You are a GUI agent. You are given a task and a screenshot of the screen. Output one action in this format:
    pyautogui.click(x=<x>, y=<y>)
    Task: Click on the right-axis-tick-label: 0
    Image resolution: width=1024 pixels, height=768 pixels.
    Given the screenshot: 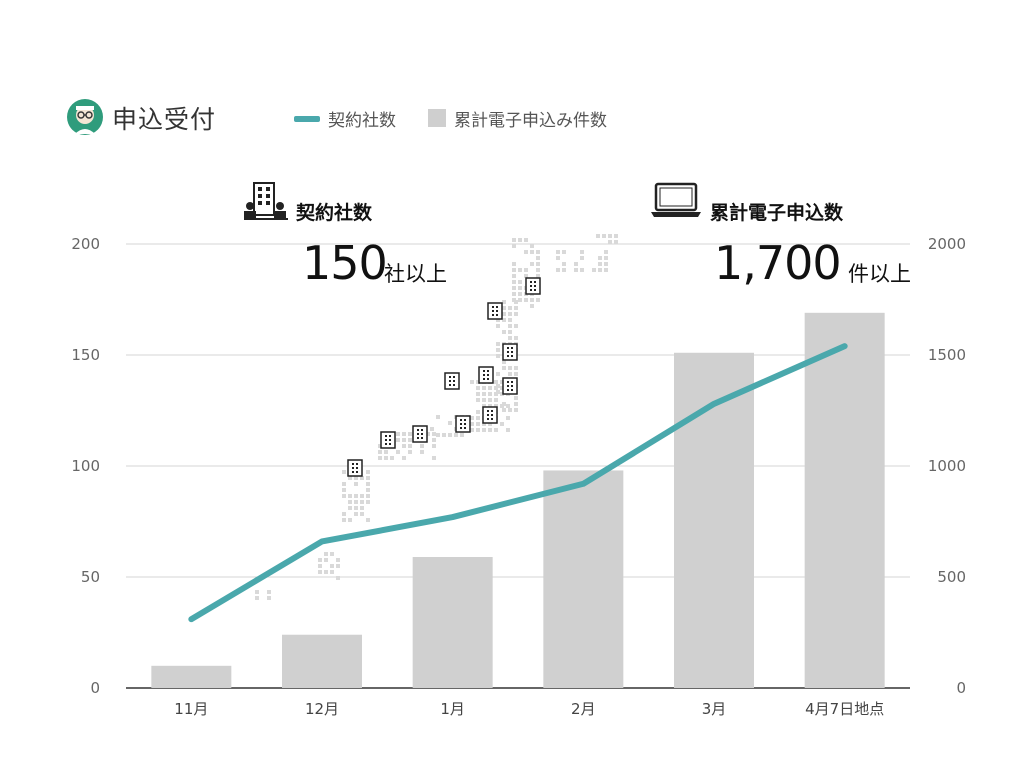 What is the action you would take?
    pyautogui.click(x=961, y=688)
    